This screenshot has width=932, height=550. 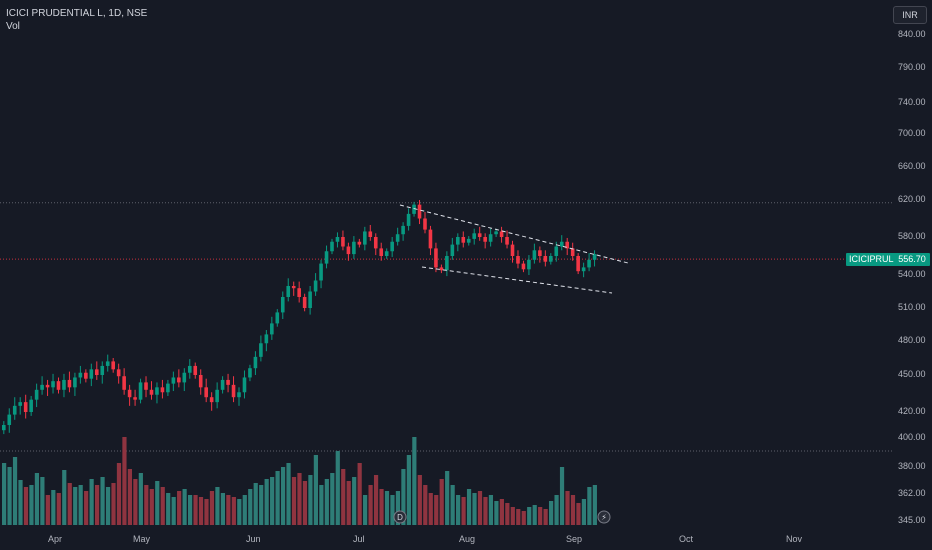 I want to click on dividend-marker-label: D, so click(x=400, y=517).